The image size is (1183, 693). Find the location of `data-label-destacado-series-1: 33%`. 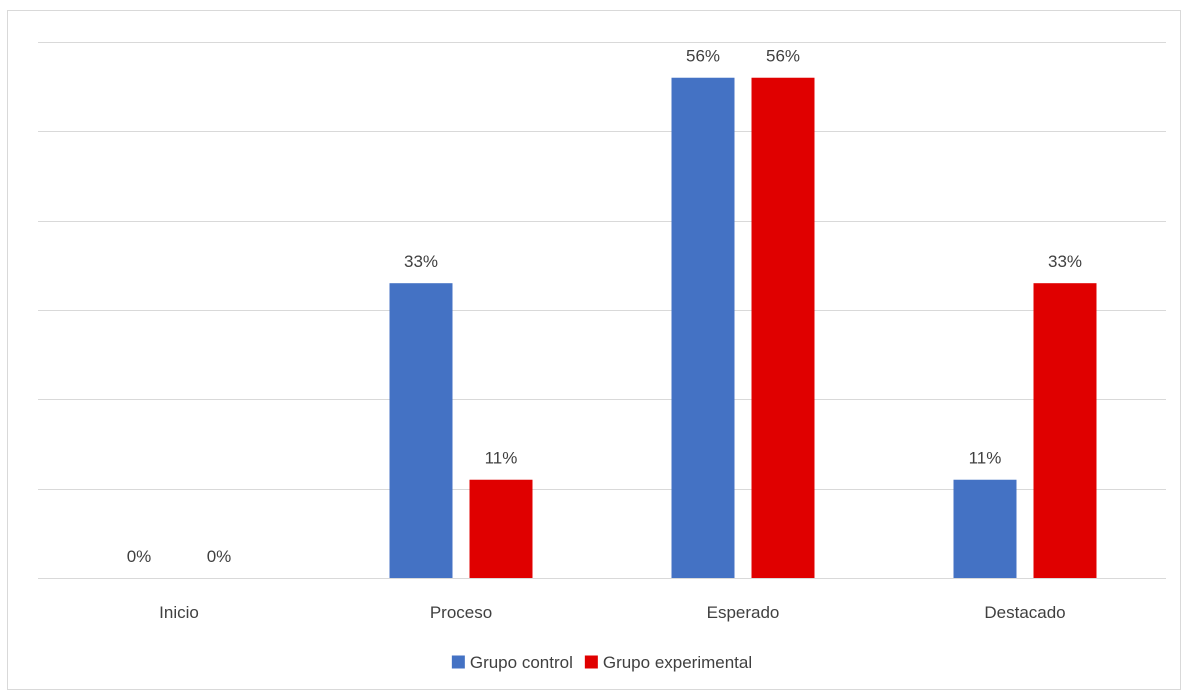

data-label-destacado-series-1: 33% is located at coordinates (1065, 261).